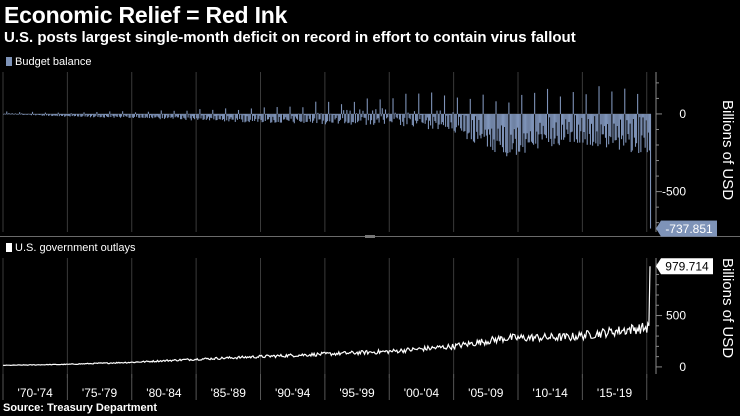 The width and height of the screenshot is (740, 416). Describe the element at coordinates (229, 393) in the screenshot. I see `x-tick-label: '85-'89` at that location.